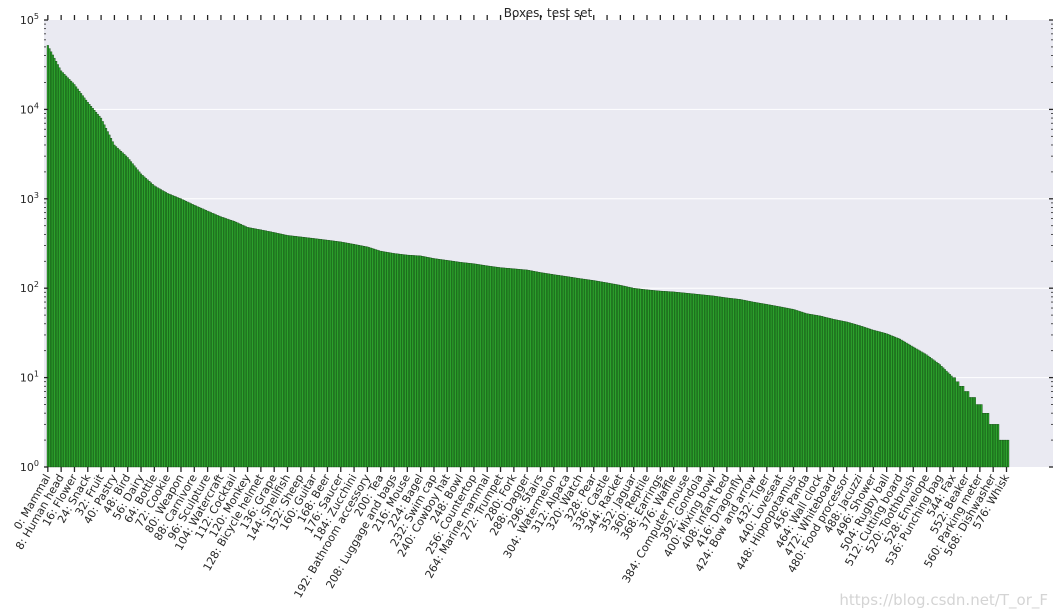  I want to click on y-tick-label: 10¹, so click(29, 377).